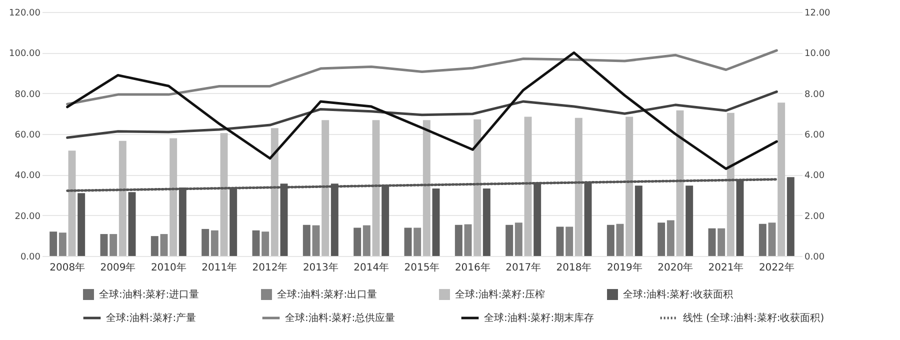 The height and width of the screenshot is (340, 900). What do you see at coordinates (151, 318) in the screenshot?
I see `legend-label: 全球:油料:菜籽:产量` at bounding box center [151, 318].